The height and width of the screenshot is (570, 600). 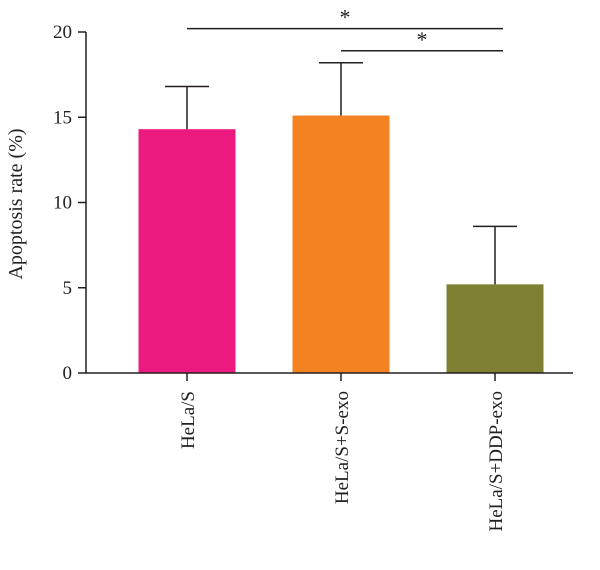 I want to click on x-category-label: HeLa/S, so click(x=188, y=420).